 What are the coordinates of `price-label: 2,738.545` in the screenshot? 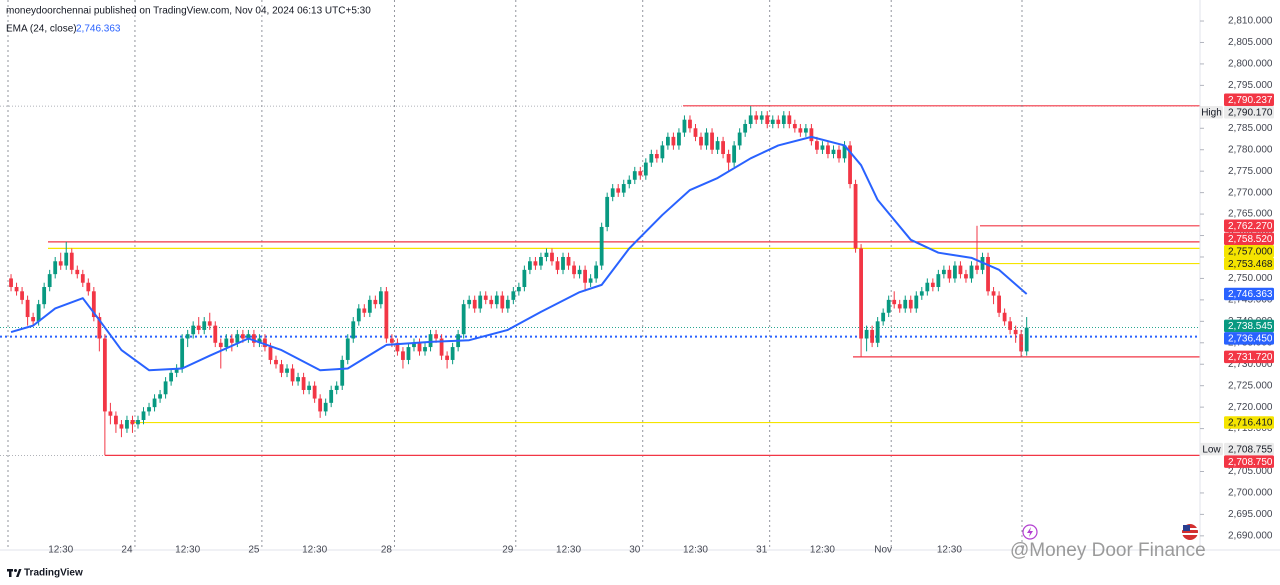 It's located at (1250, 326).